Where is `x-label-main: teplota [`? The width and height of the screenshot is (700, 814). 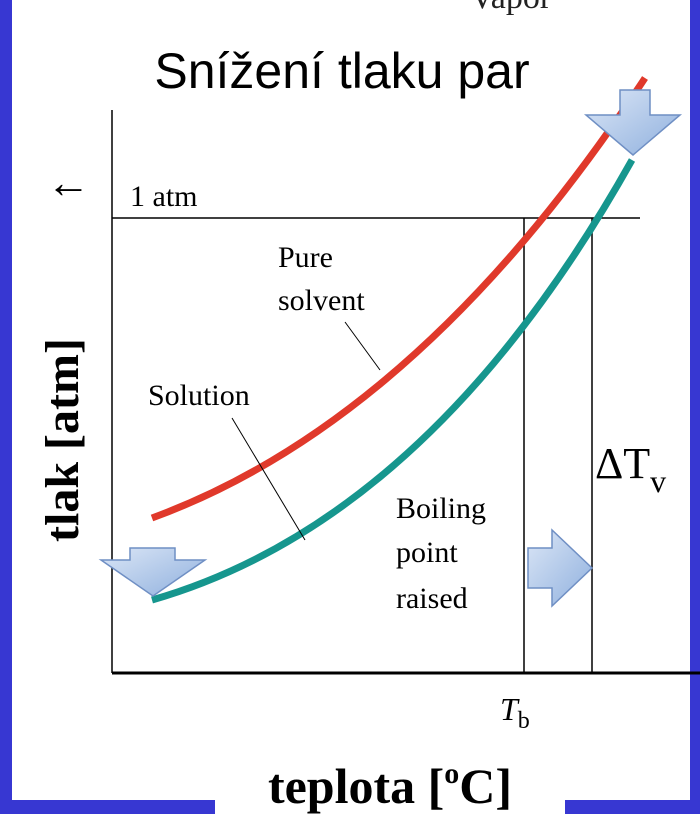
x-label-main: teplota [ is located at coordinates (356, 786).